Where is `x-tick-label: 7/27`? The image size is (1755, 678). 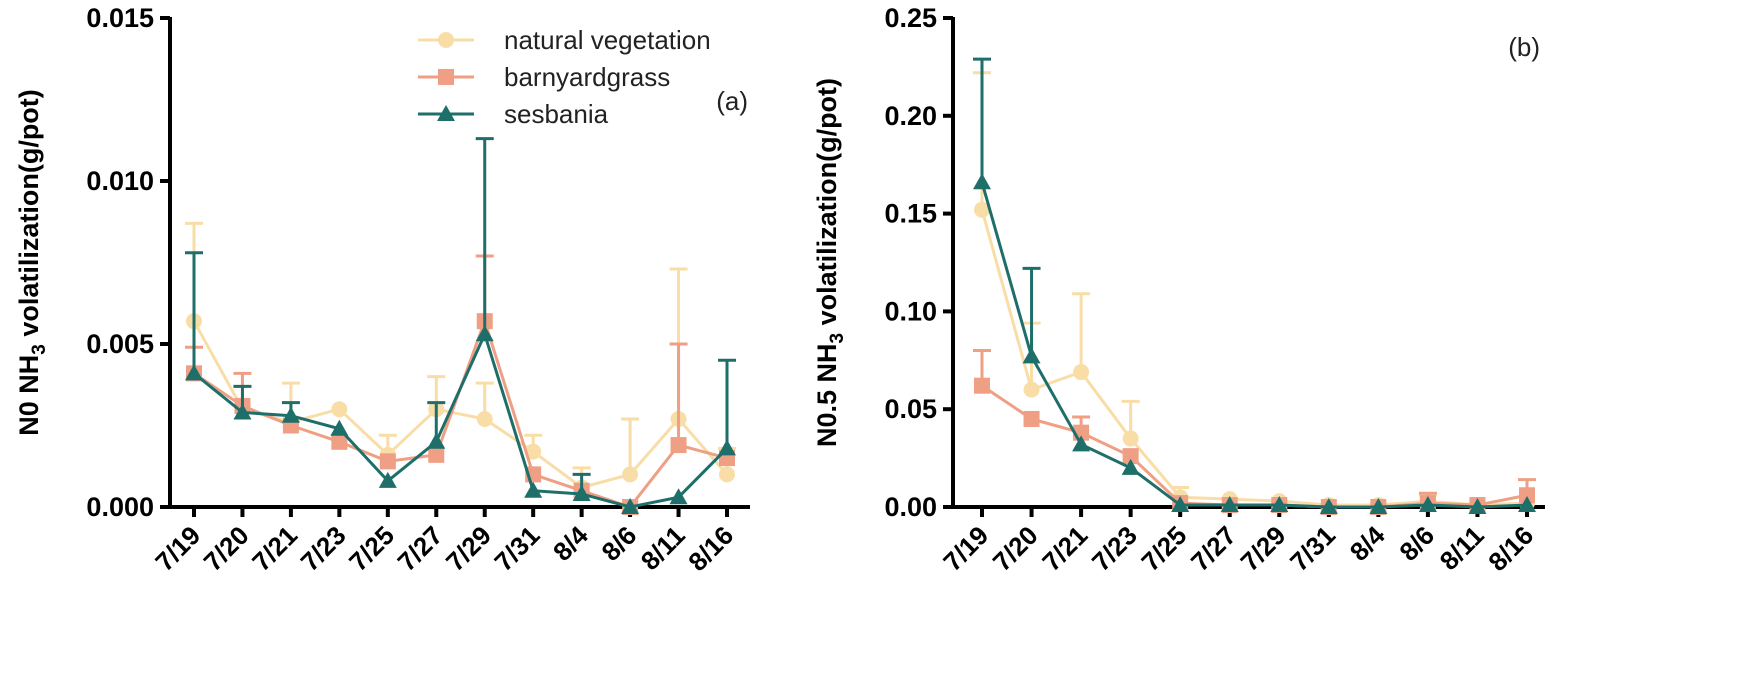
x-tick-label: 7/27 is located at coordinates (1213, 548).